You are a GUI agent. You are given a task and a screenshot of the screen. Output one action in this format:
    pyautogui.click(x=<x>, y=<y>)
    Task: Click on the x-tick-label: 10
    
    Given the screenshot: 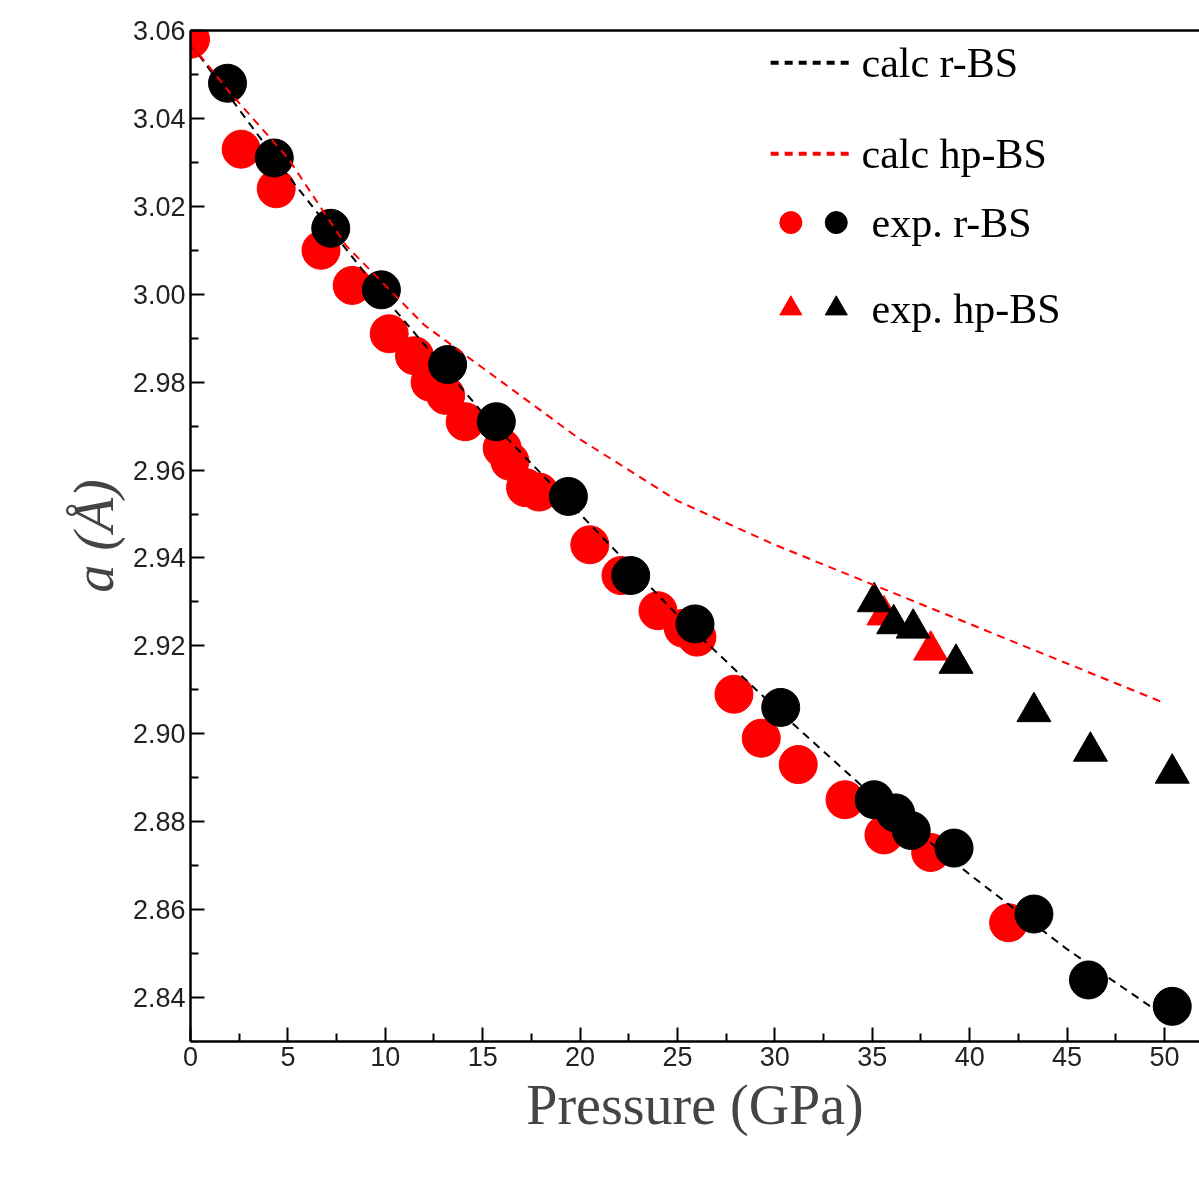 What is the action you would take?
    pyautogui.click(x=385, y=1056)
    